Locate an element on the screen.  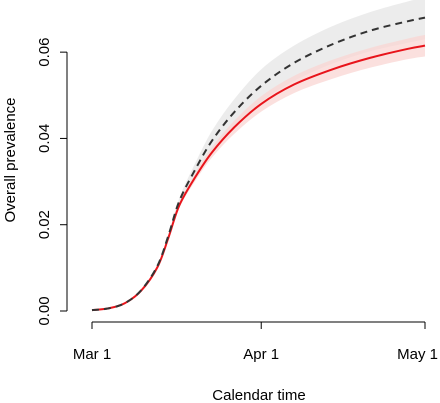
x-tick-label-1: Apr 1 is located at coordinates (261, 354).